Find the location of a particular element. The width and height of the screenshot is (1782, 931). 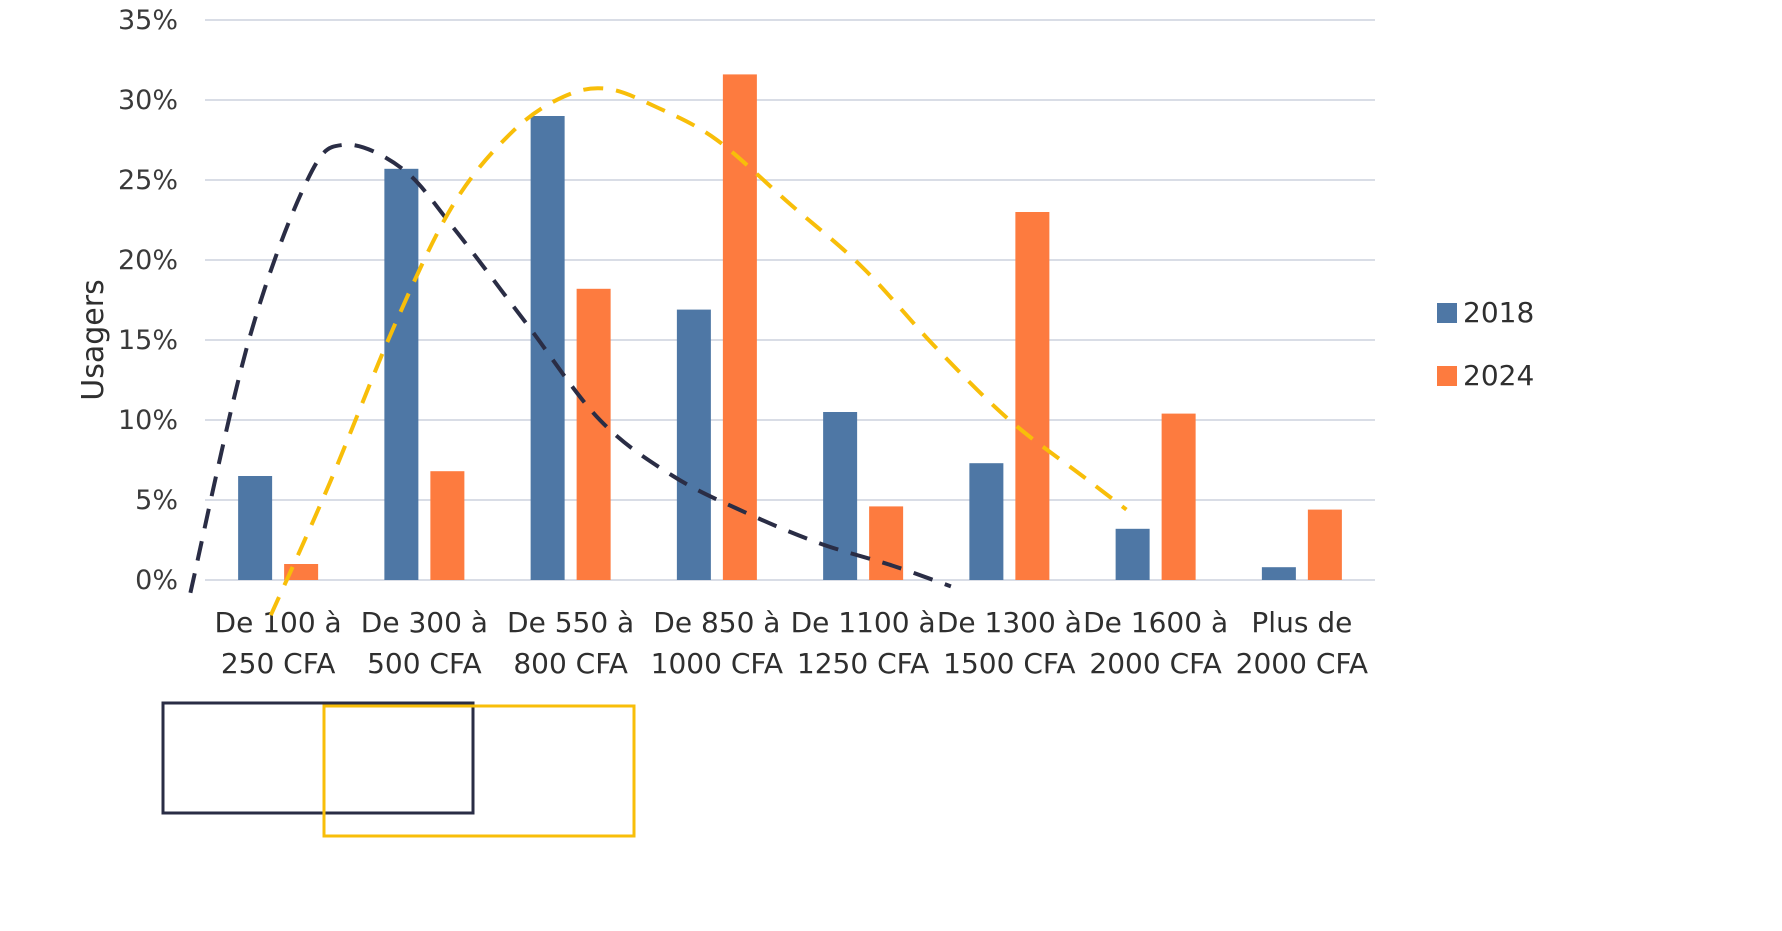

y-tick-label: 35% is located at coordinates (148, 20).